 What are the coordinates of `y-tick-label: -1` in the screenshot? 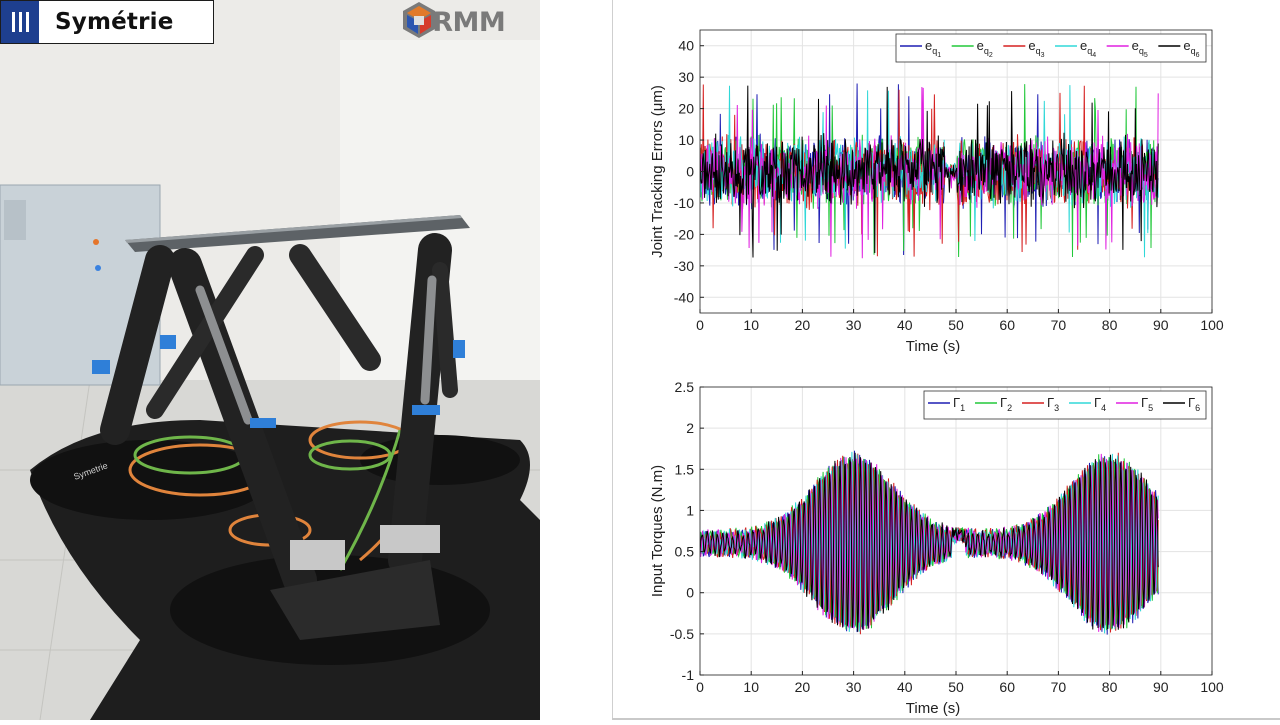 It's located at (688, 675).